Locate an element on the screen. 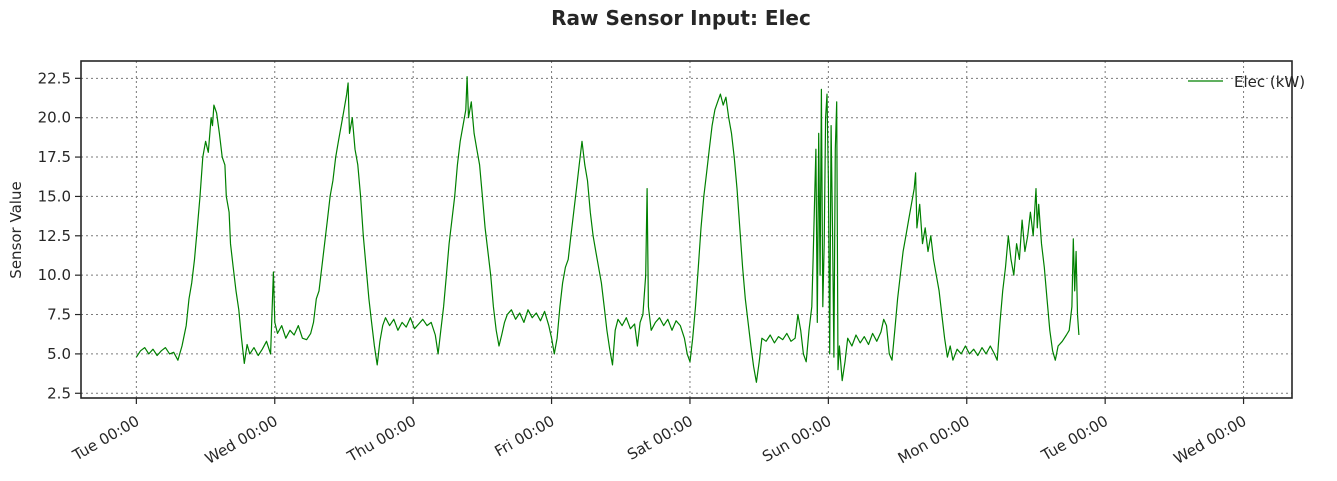 The height and width of the screenshot is (481, 1337). y-axis: 2.5 5.0 7.5 10.0 12.5 15.0 17.5 20.0 22.5 is located at coordinates (59, 235).